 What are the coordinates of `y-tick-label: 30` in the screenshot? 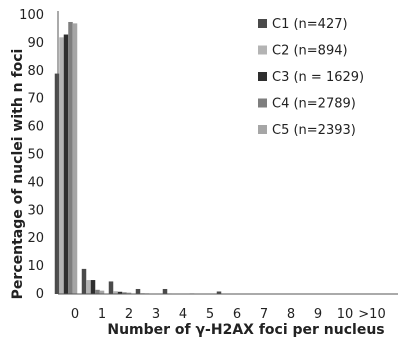 It's located at (35, 210).